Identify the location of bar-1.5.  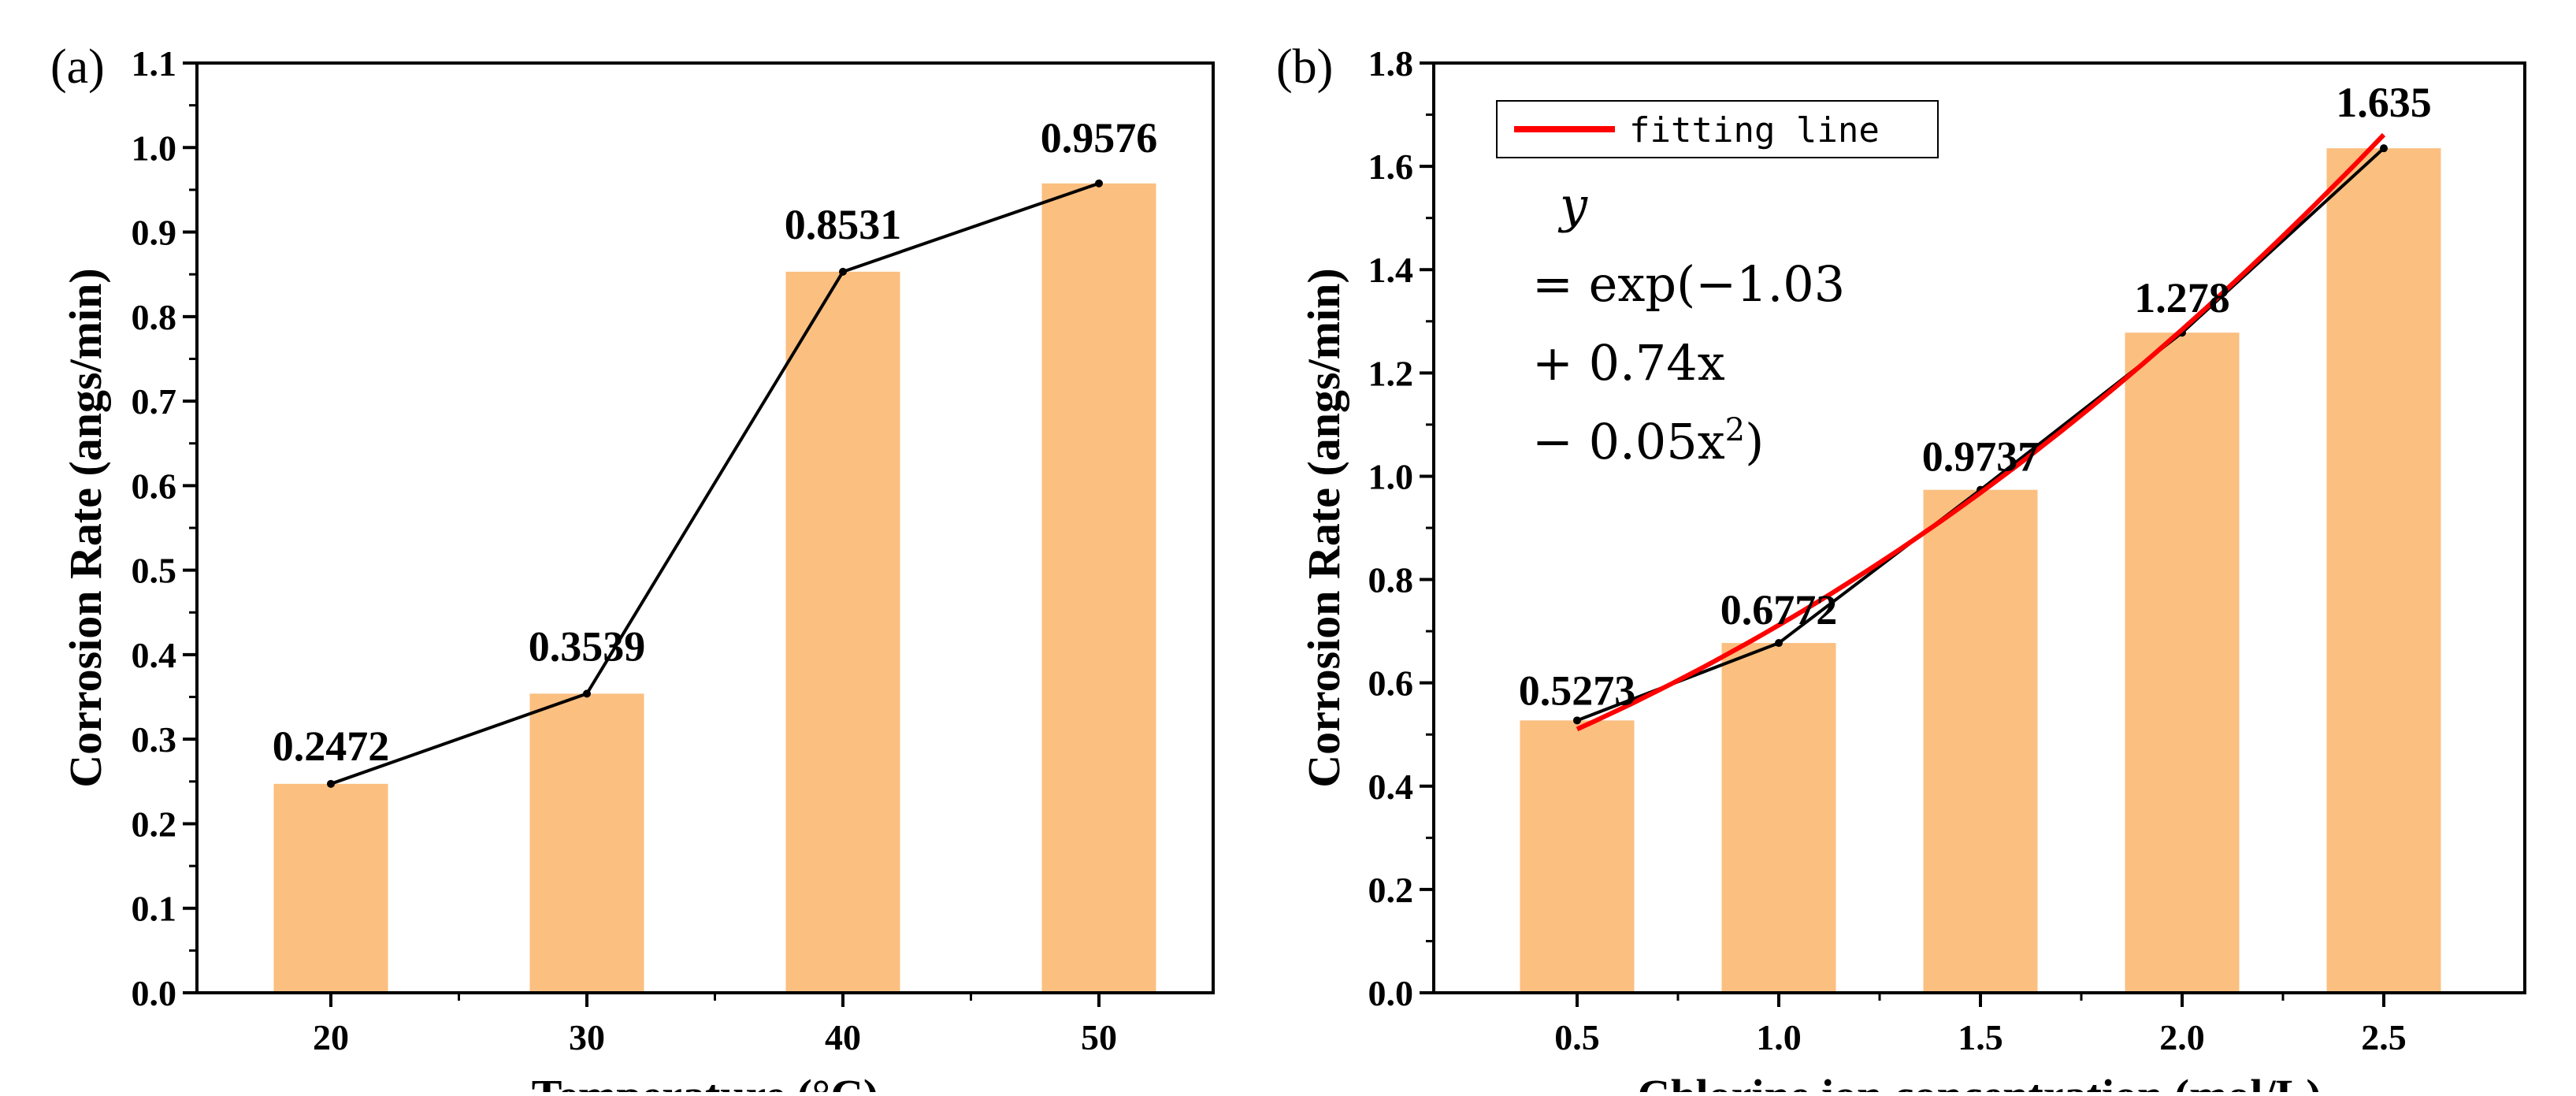
(1980, 741).